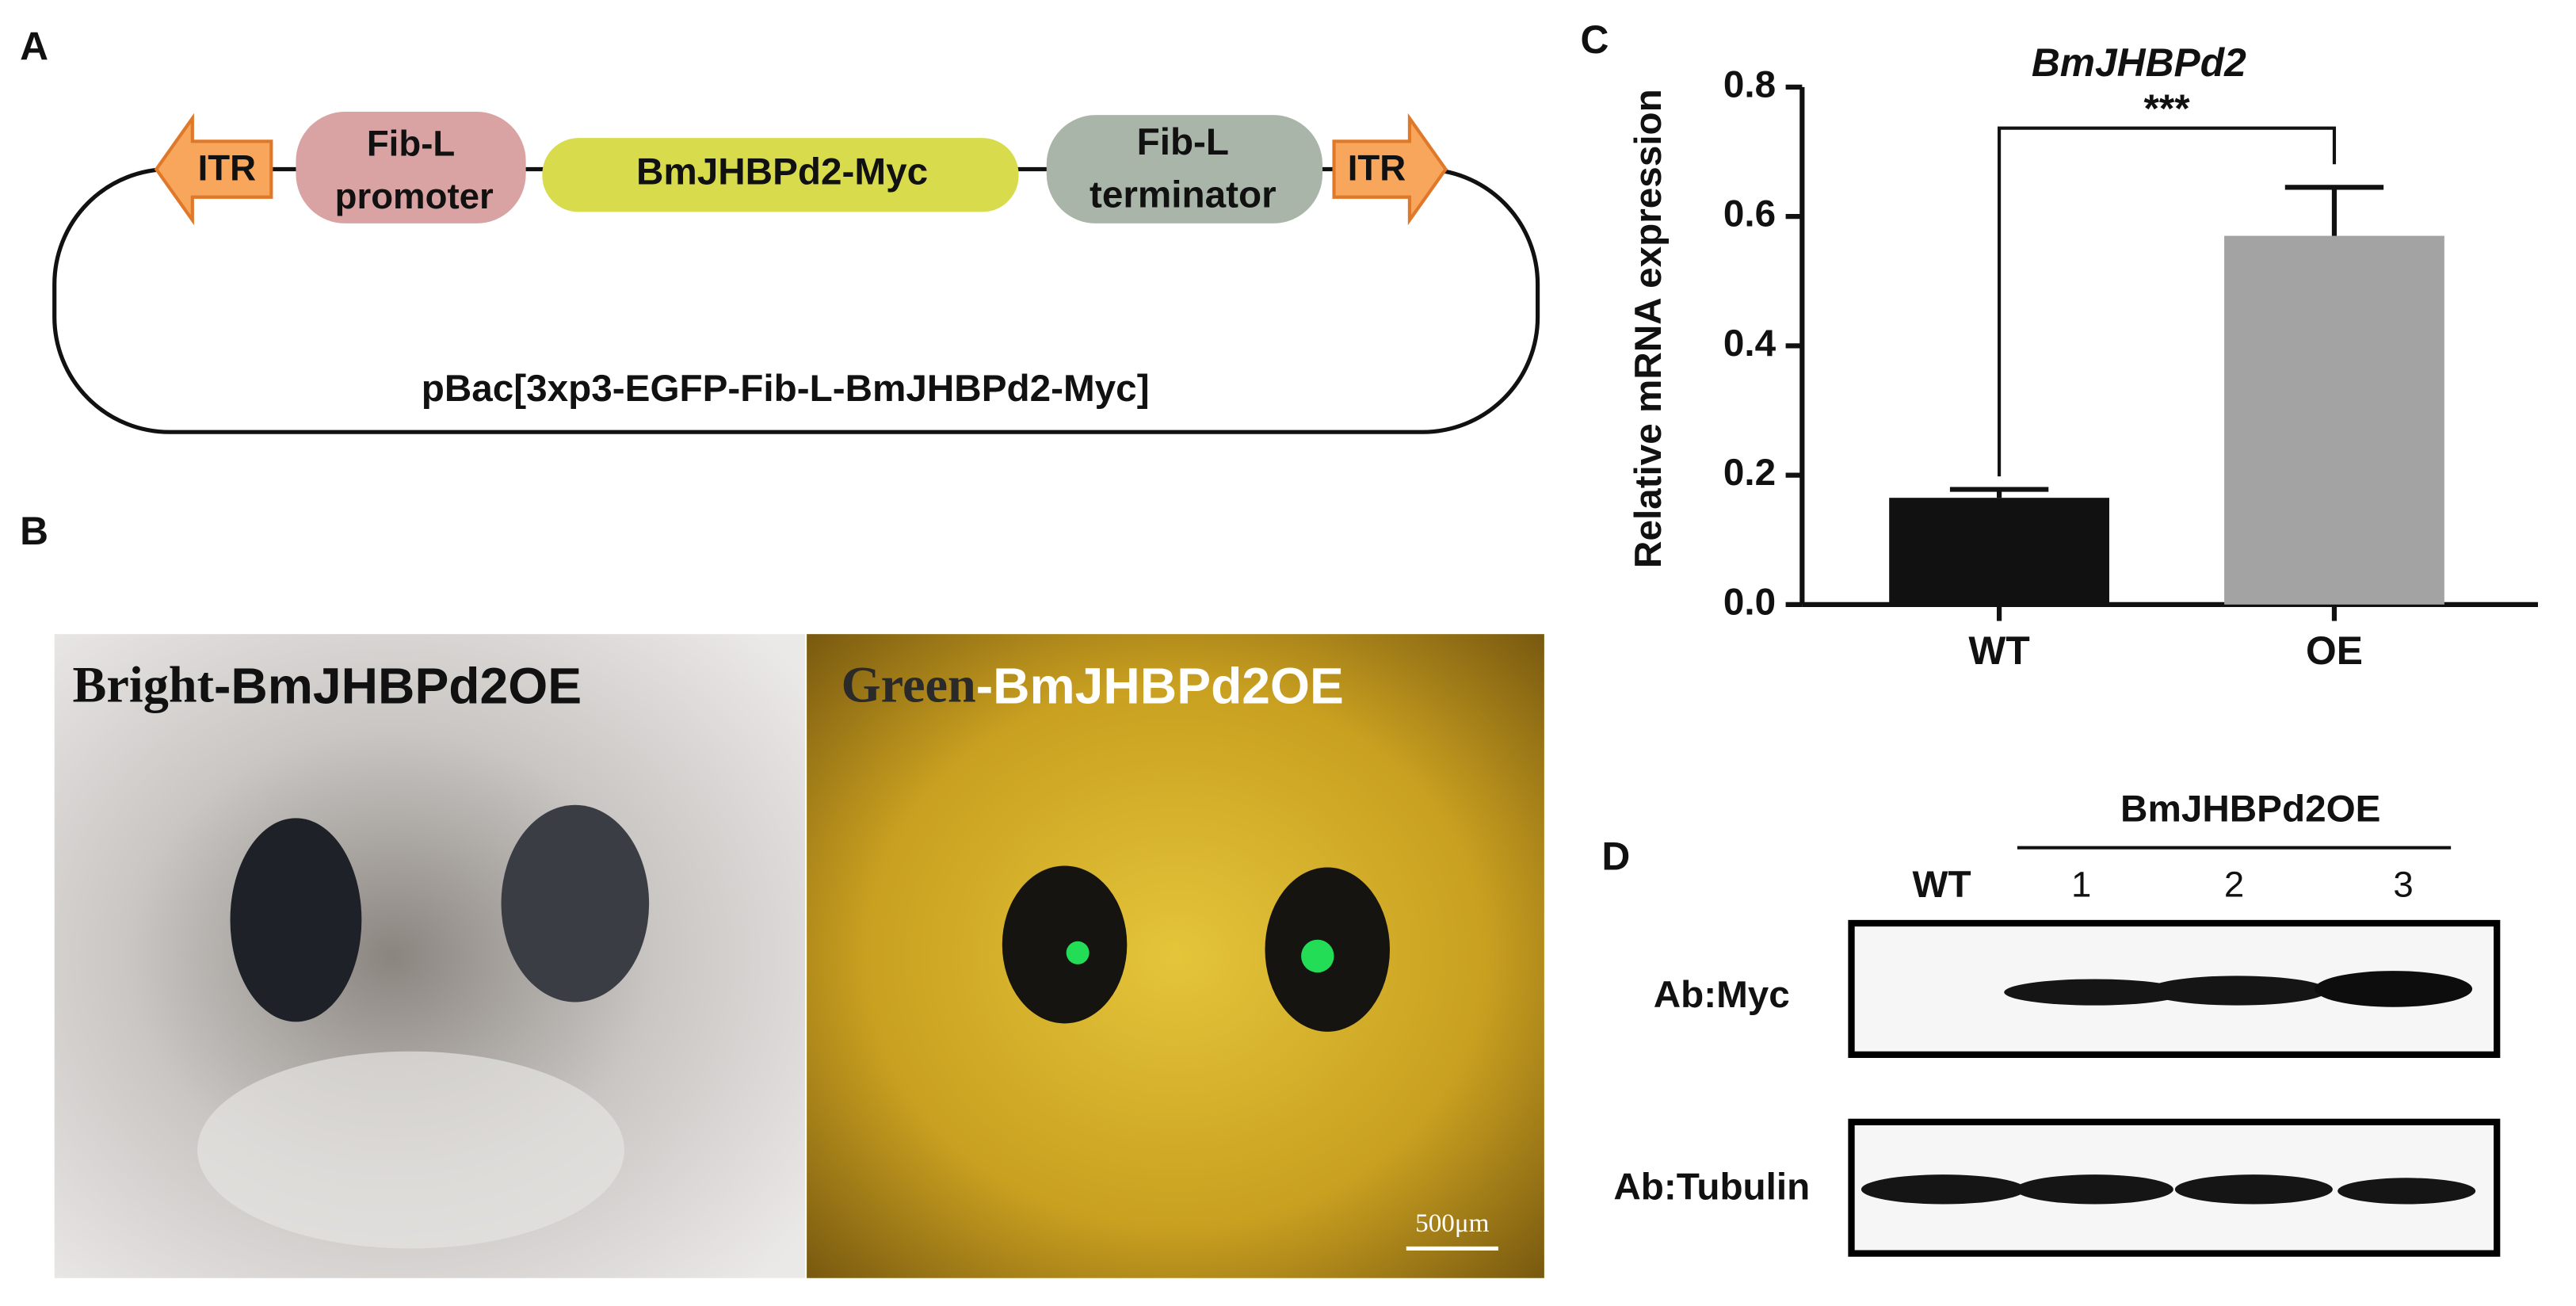  I want to click on lane-label: 2, so click(2234, 884).